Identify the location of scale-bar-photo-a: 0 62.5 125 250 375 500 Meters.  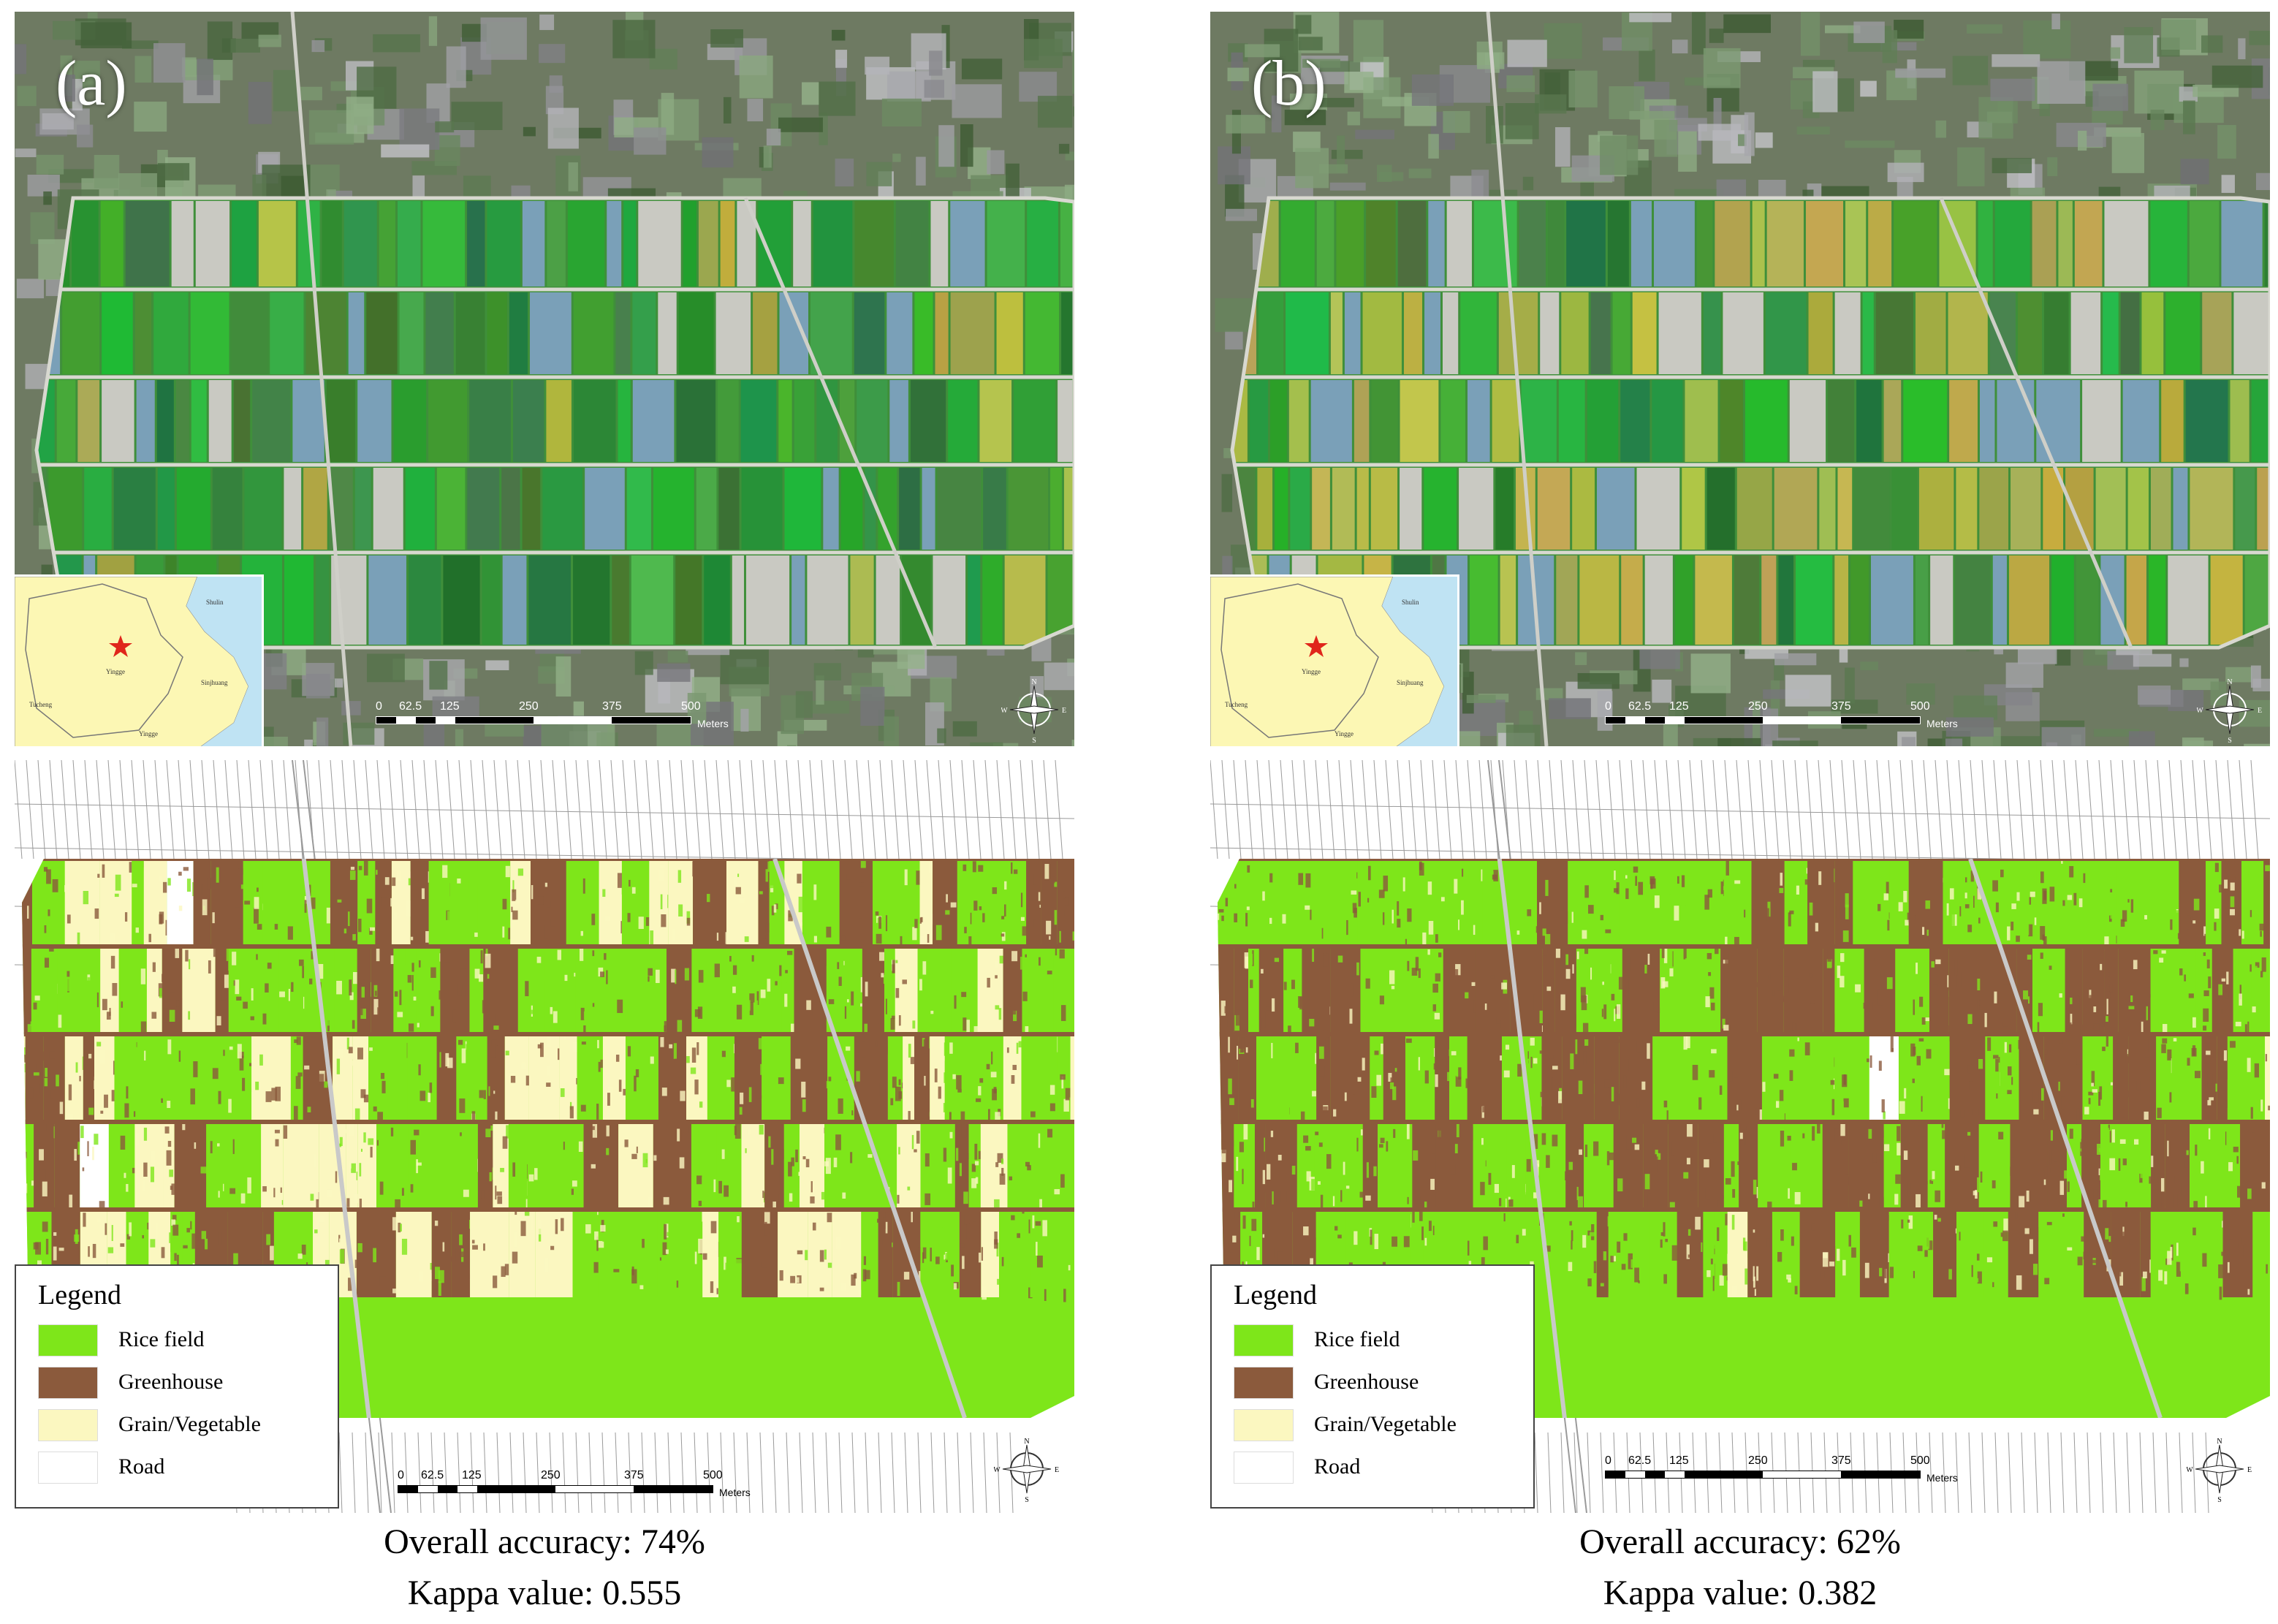
(553, 714).